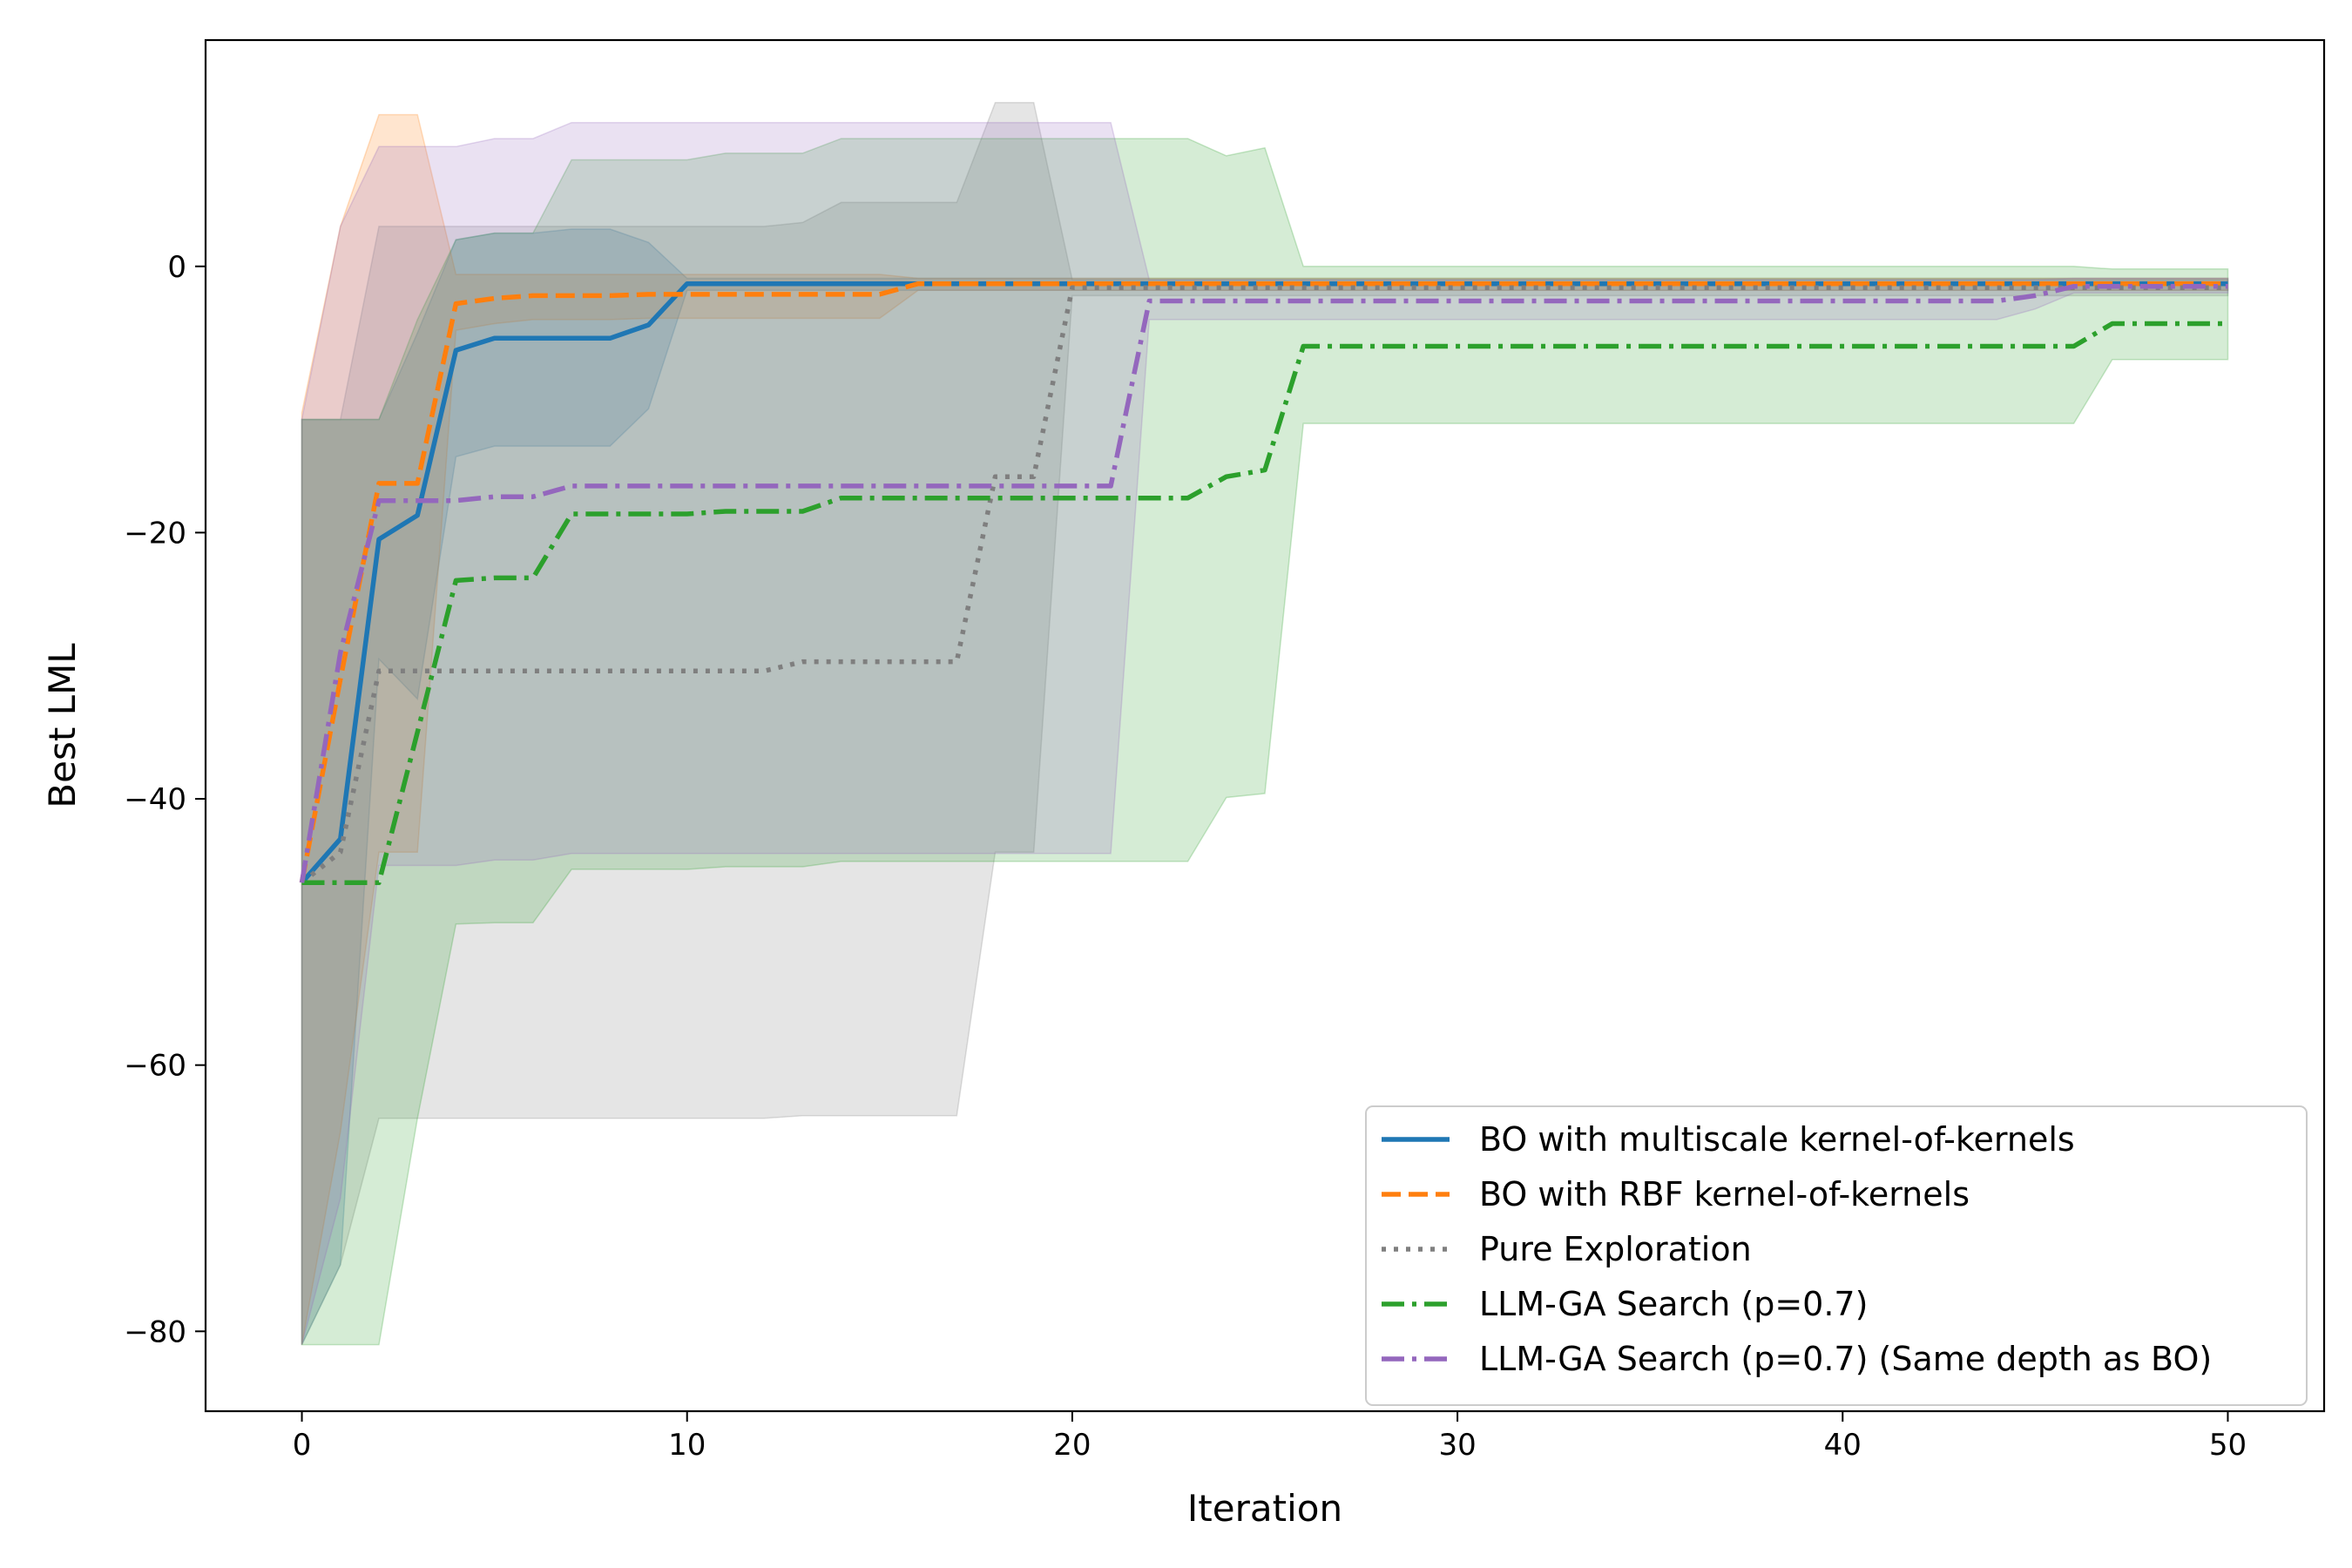  Describe the element at coordinates (1270, 1437) in the screenshot. I see `x-axis: 0 10 20 30 40 50` at that location.